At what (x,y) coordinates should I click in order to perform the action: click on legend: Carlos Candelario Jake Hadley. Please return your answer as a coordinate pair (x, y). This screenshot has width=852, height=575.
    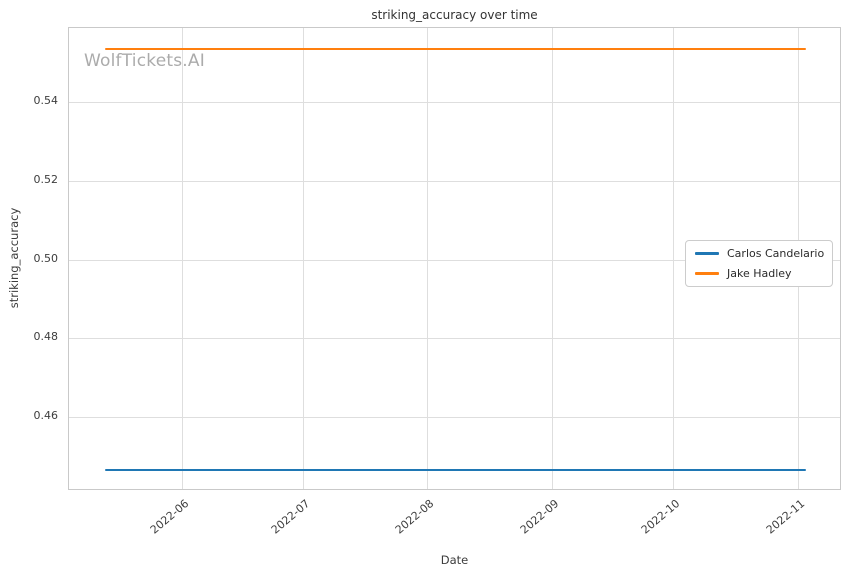
    Looking at the image, I should click on (759, 263).